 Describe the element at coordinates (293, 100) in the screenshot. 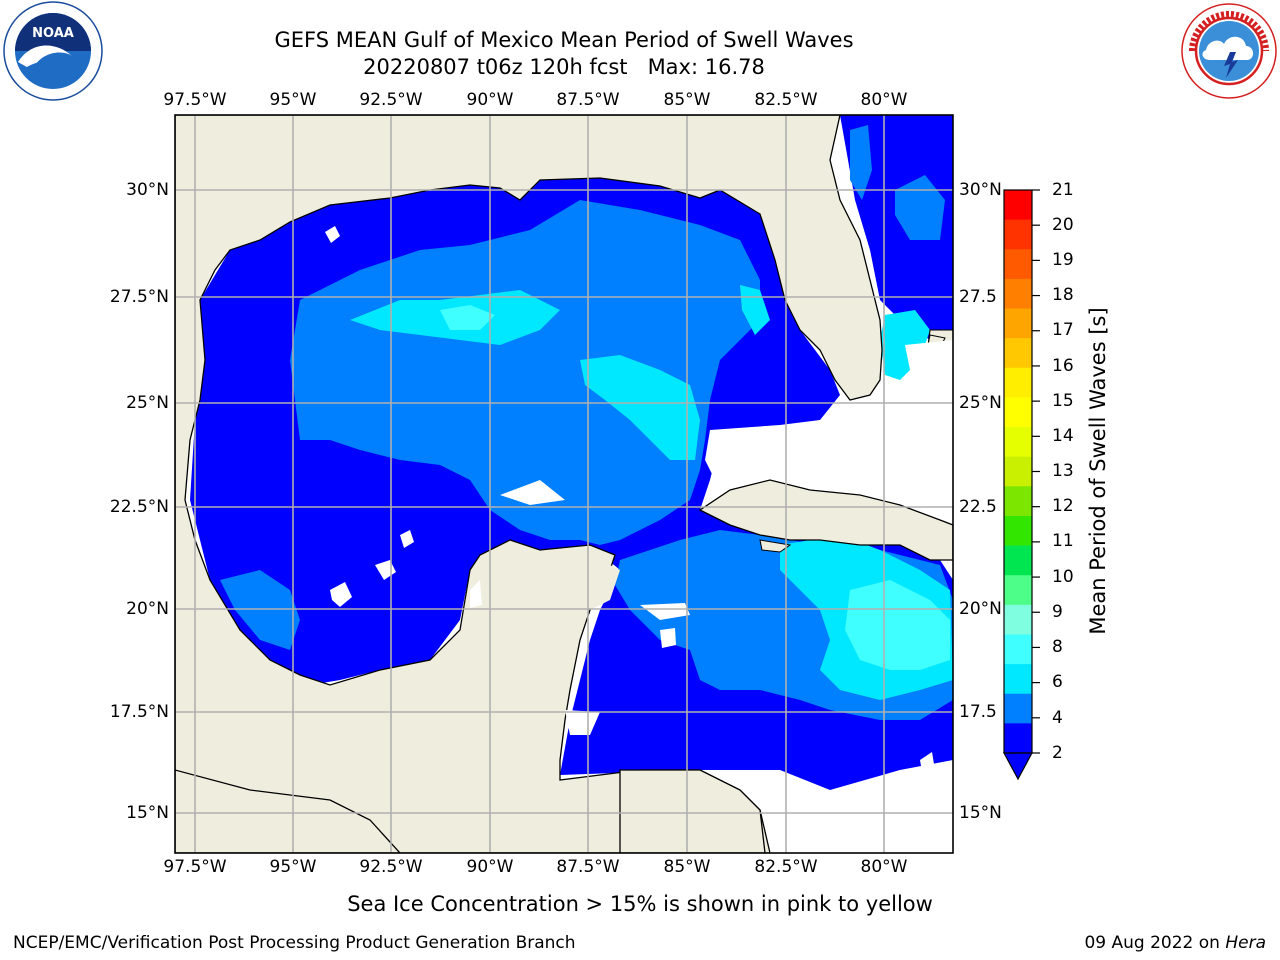

I see `lon-tick-top: 95°W` at that location.